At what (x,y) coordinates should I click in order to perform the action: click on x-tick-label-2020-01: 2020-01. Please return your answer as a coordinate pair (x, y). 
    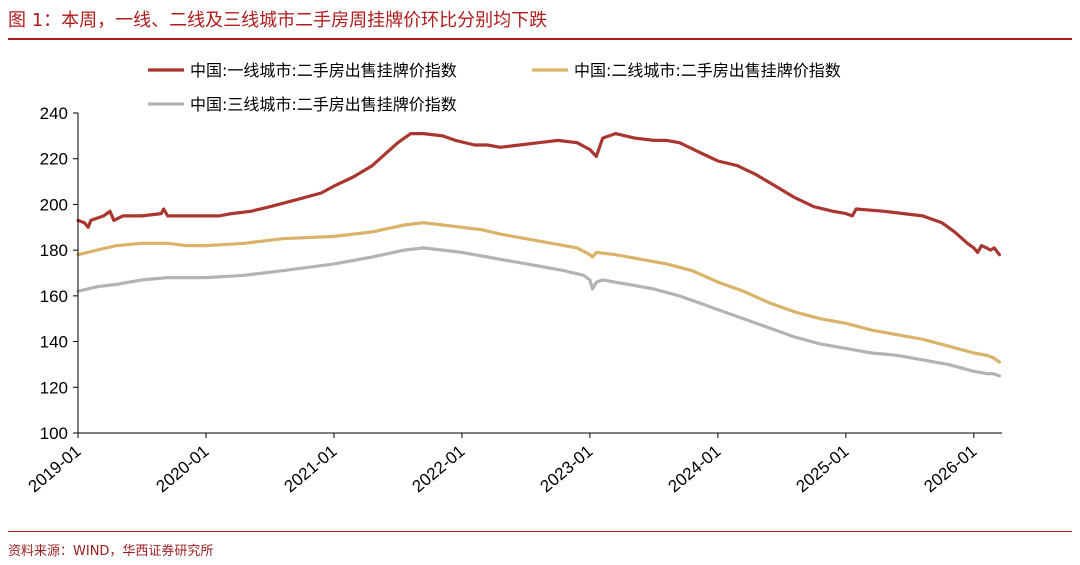
    Looking at the image, I should click on (183, 469).